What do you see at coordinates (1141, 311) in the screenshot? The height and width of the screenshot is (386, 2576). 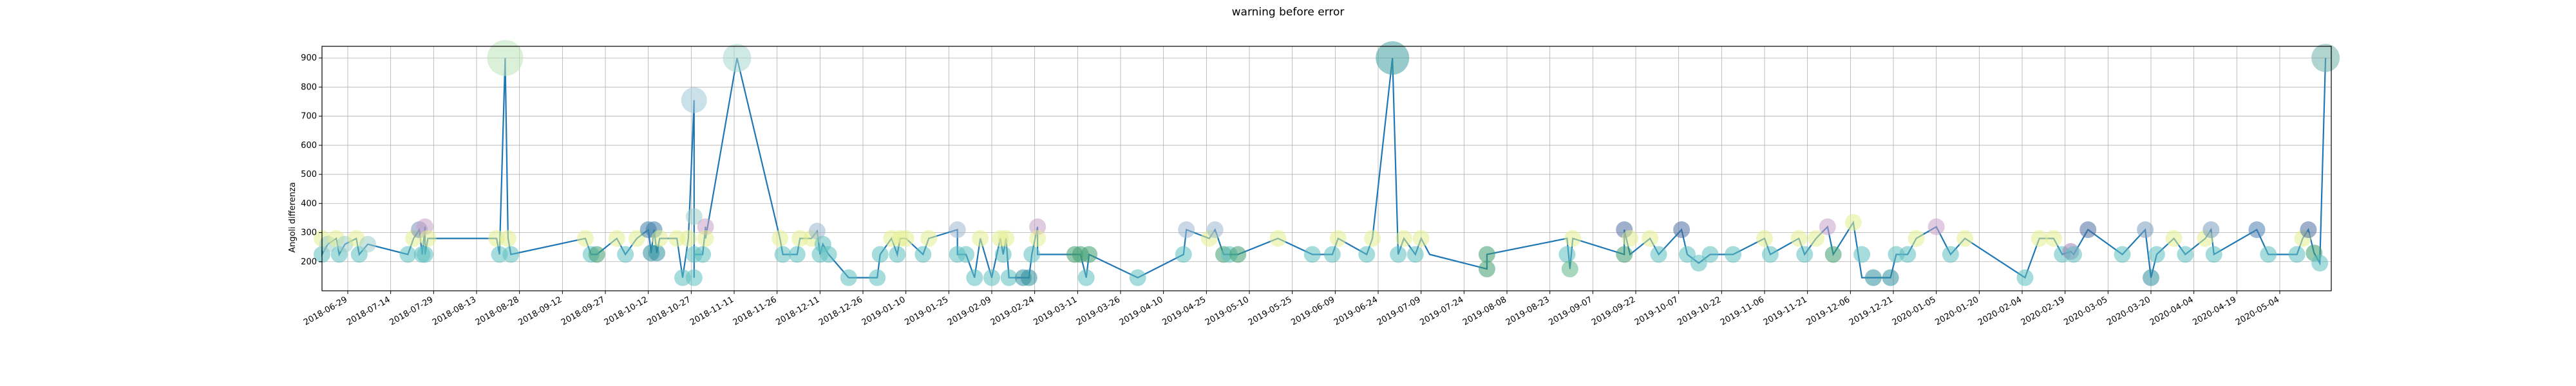 I see `x-tick-label: 2019-04-10` at bounding box center [1141, 311].